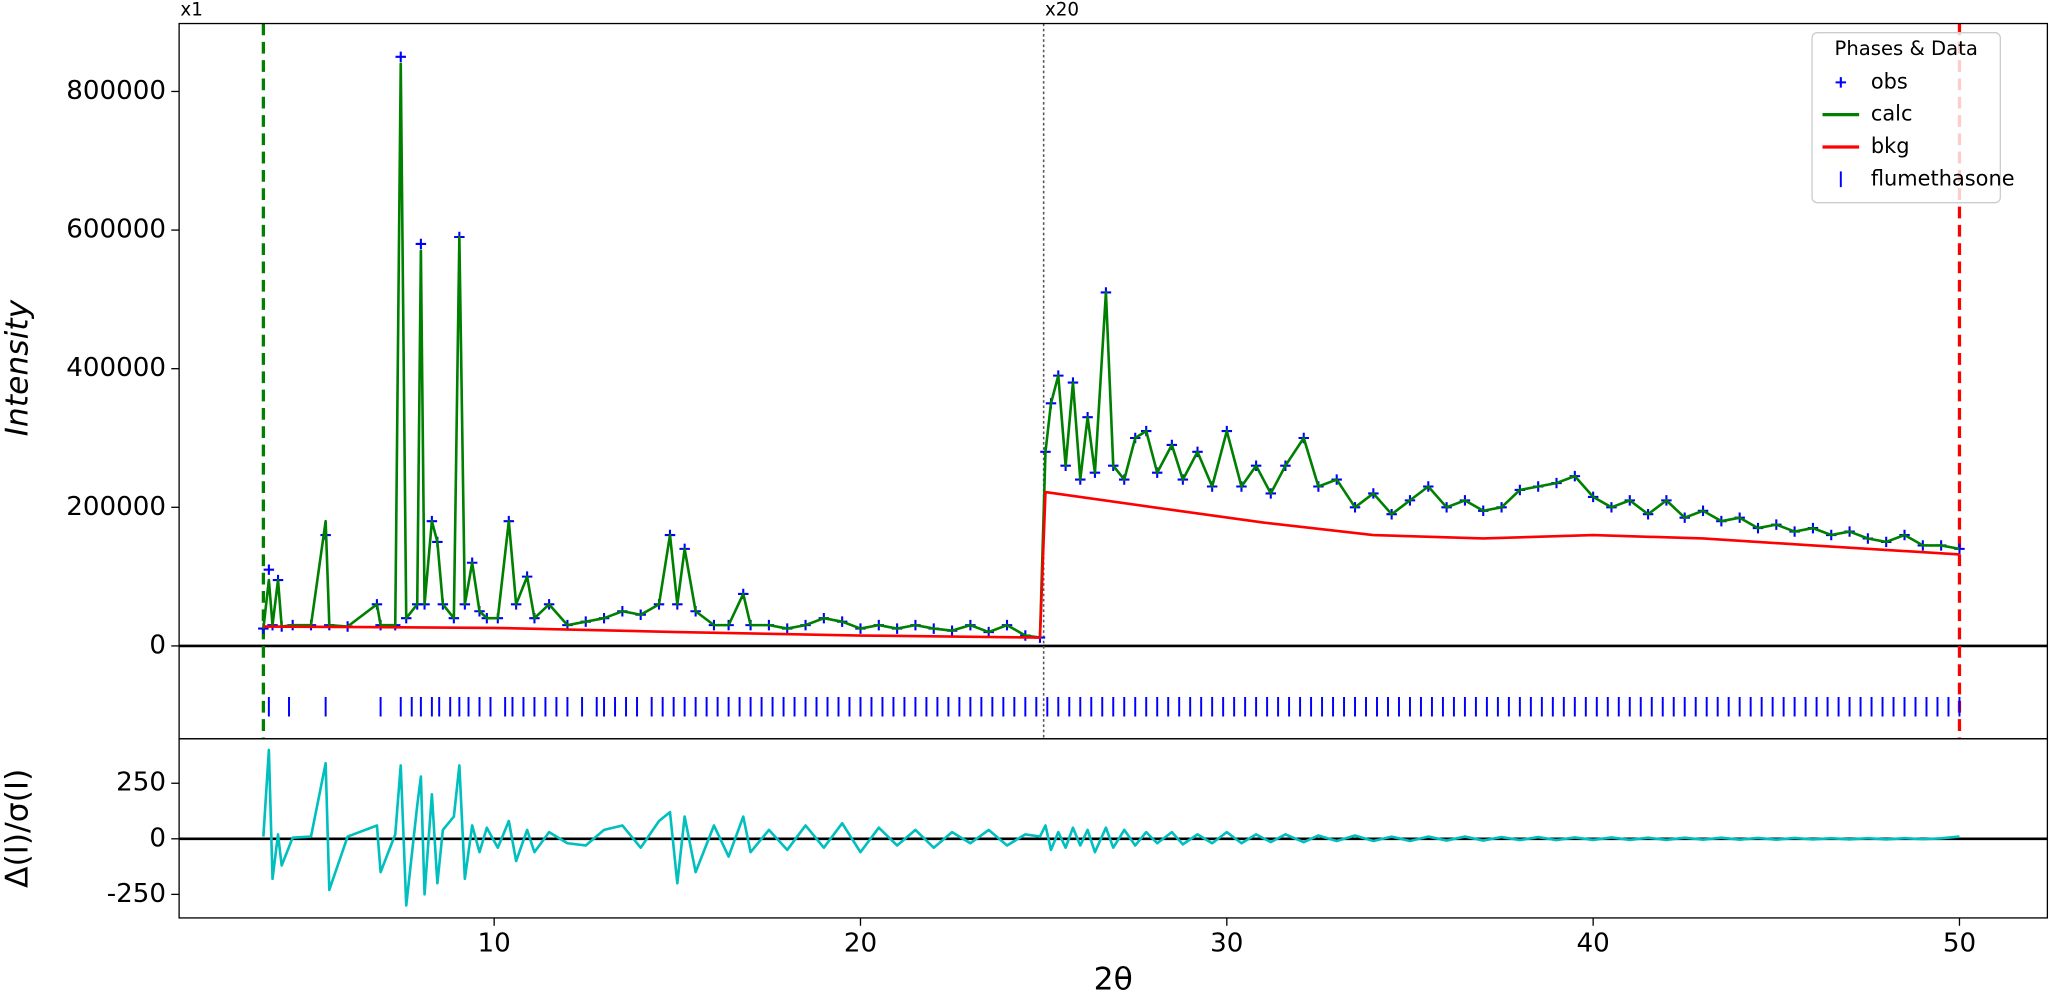  What do you see at coordinates (141, 783) in the screenshot?
I see `y-tick-label: 250` at bounding box center [141, 783].